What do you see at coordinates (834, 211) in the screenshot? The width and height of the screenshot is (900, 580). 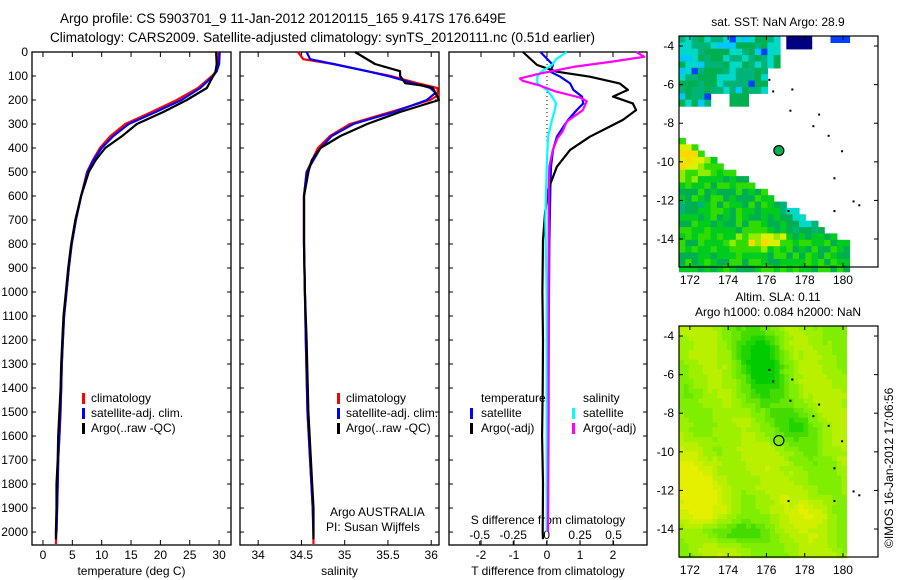 I see `island-marker` at bounding box center [834, 211].